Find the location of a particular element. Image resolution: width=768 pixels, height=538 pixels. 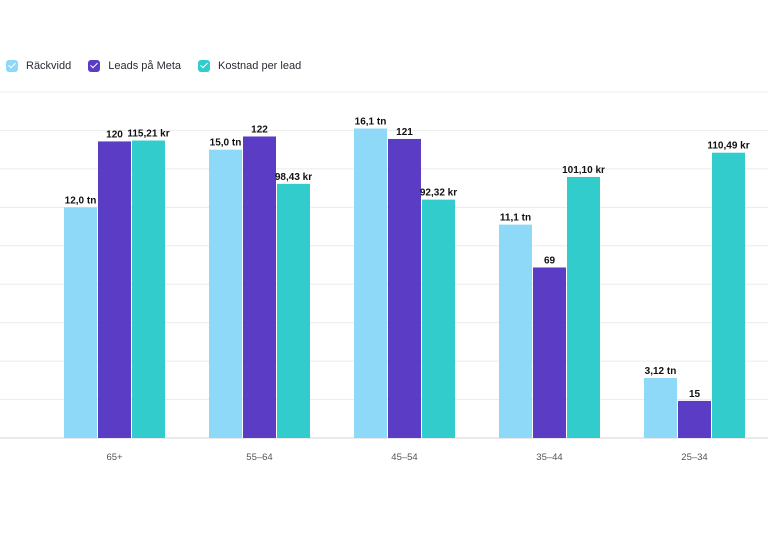

x-tick-label: 25–34 is located at coordinates (694, 457).